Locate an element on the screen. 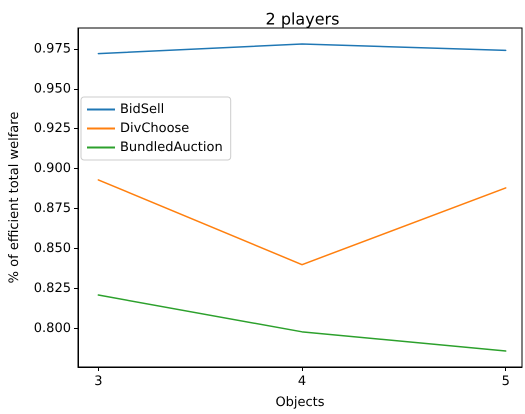  y-tick-label: 0.825 is located at coordinates (52, 288).